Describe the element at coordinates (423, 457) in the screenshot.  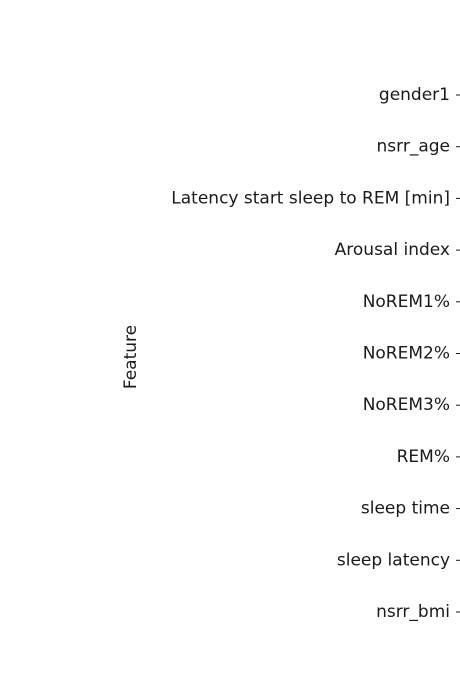
I see `y-tick-label: REM%` at that location.